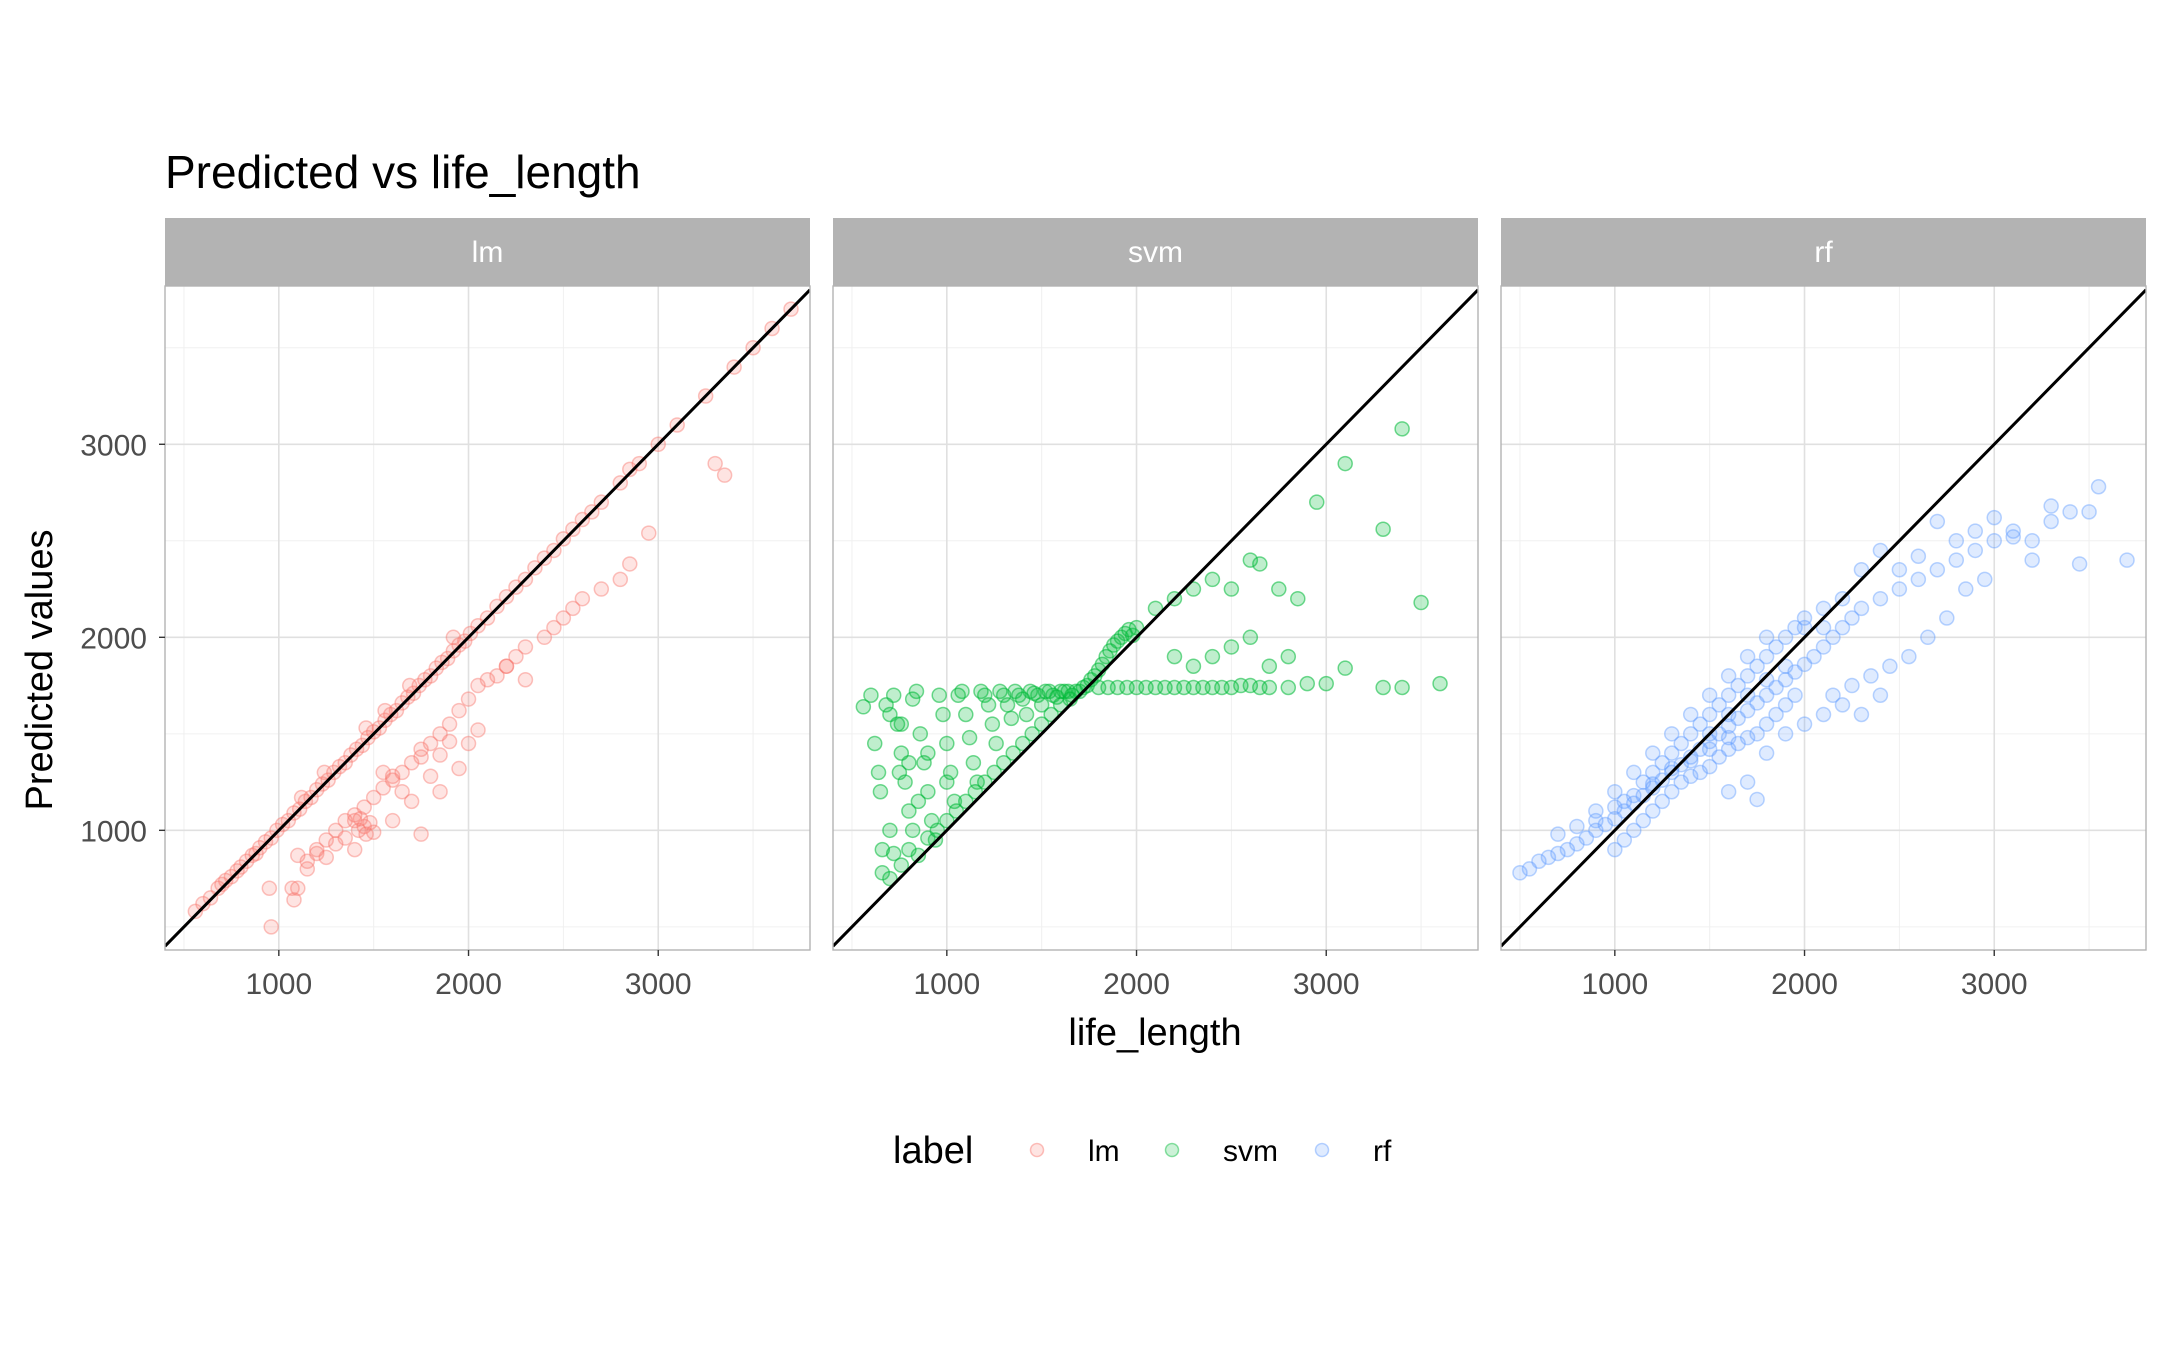 The height and width of the screenshot is (1355, 2160). Describe the element at coordinates (1804, 984) in the screenshot. I see `x-tick-label: 2000` at that location.